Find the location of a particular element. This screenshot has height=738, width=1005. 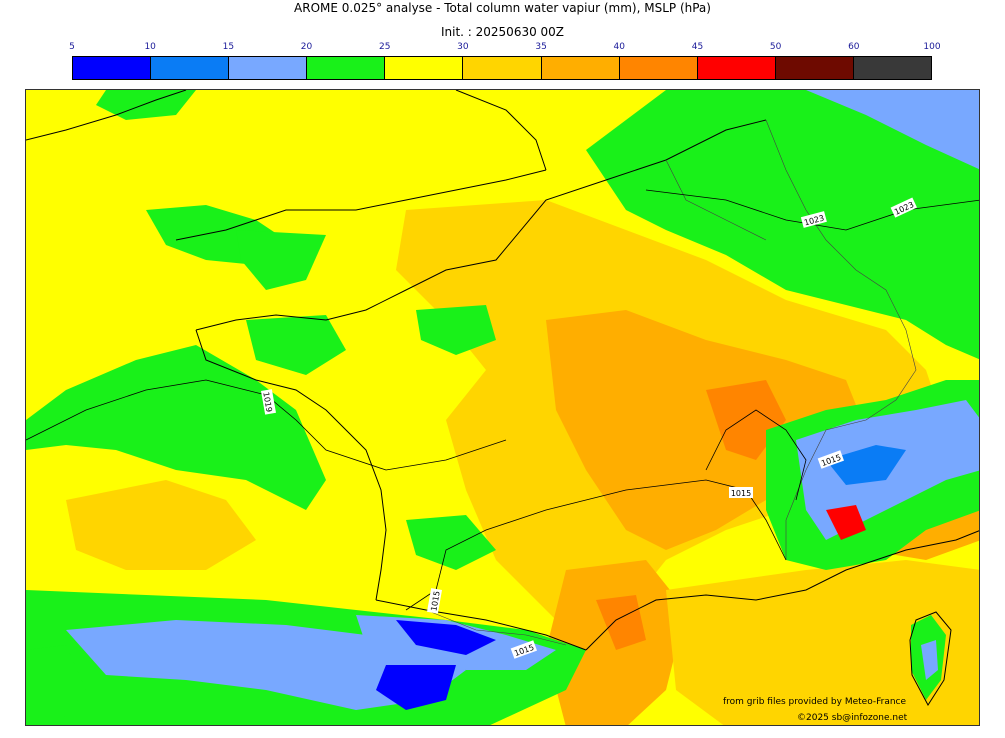

field-green-atlantic is located at coordinates (176, 427).